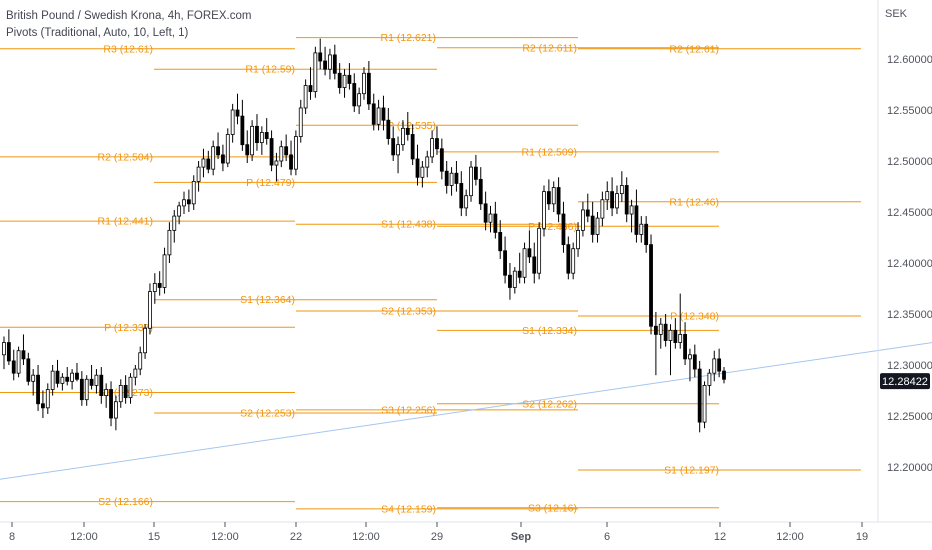 The image size is (932, 550). Describe the element at coordinates (720, 537) in the screenshot. I see `x-tick-label: 12` at that location.